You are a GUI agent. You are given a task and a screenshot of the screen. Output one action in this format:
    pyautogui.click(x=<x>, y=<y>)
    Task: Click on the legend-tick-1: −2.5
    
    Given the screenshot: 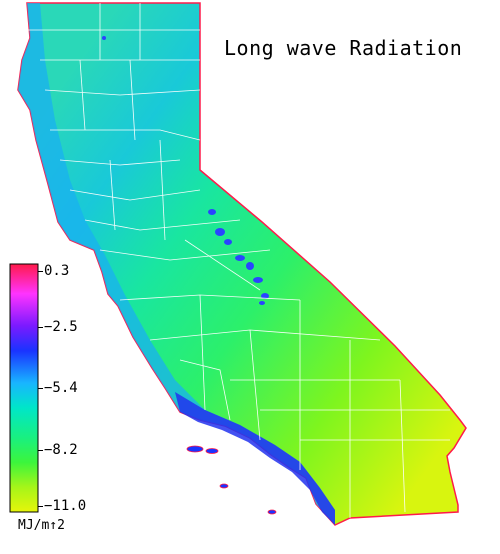 What is the action you would take?
    pyautogui.click(x=61, y=327)
    